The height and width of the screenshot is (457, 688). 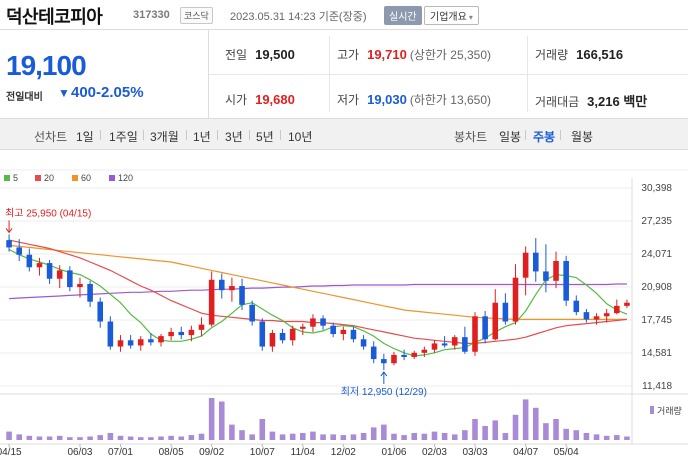 I want to click on x-tick-label: 07/01, so click(x=120, y=452).